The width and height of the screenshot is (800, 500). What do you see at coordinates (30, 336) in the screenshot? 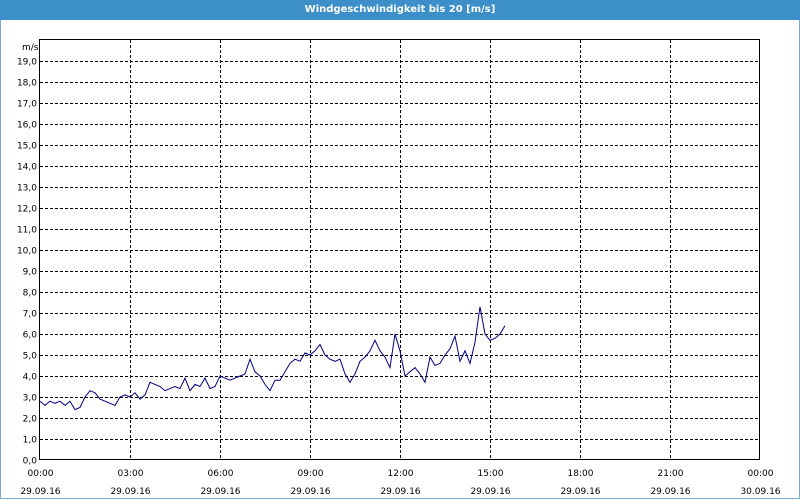
I see `y-tick-label: 6,0` at bounding box center [30, 336].